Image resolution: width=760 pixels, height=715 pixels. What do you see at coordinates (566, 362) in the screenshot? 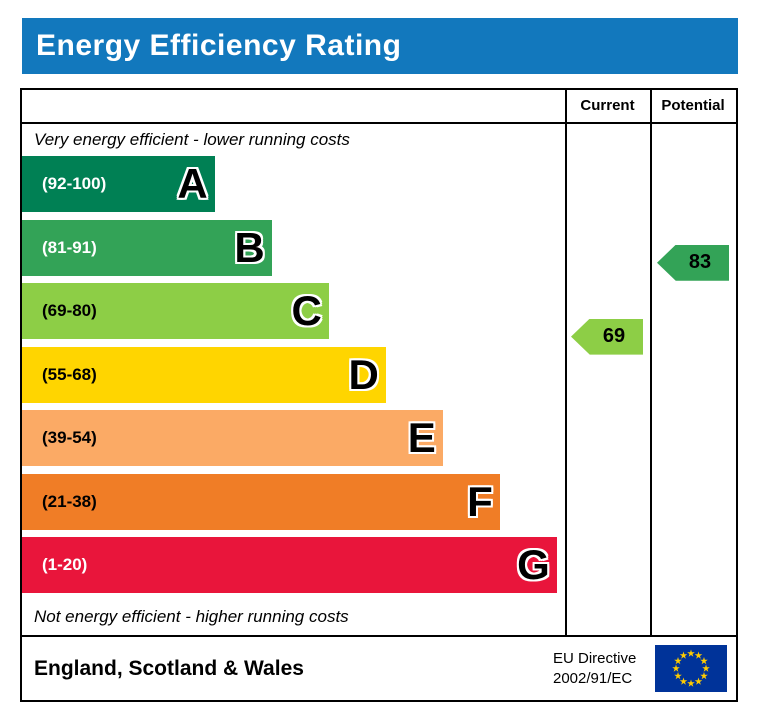
I see `current-column-divider` at bounding box center [566, 362].